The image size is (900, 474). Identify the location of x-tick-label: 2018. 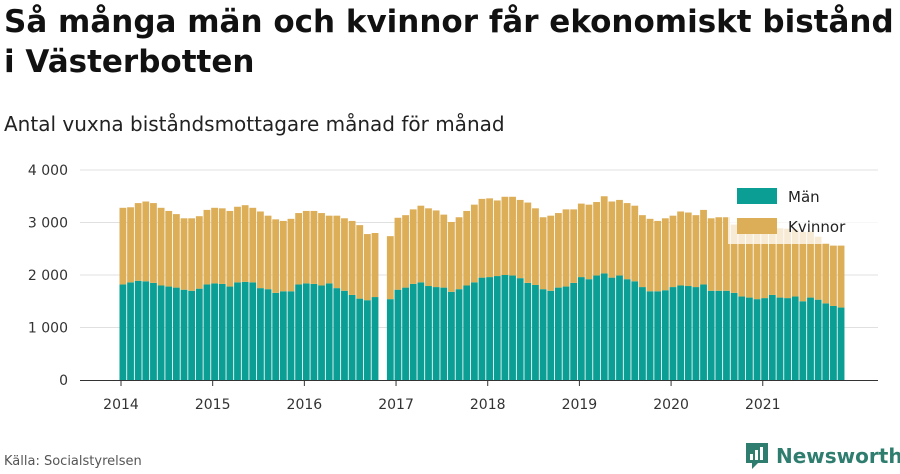
(488, 405).